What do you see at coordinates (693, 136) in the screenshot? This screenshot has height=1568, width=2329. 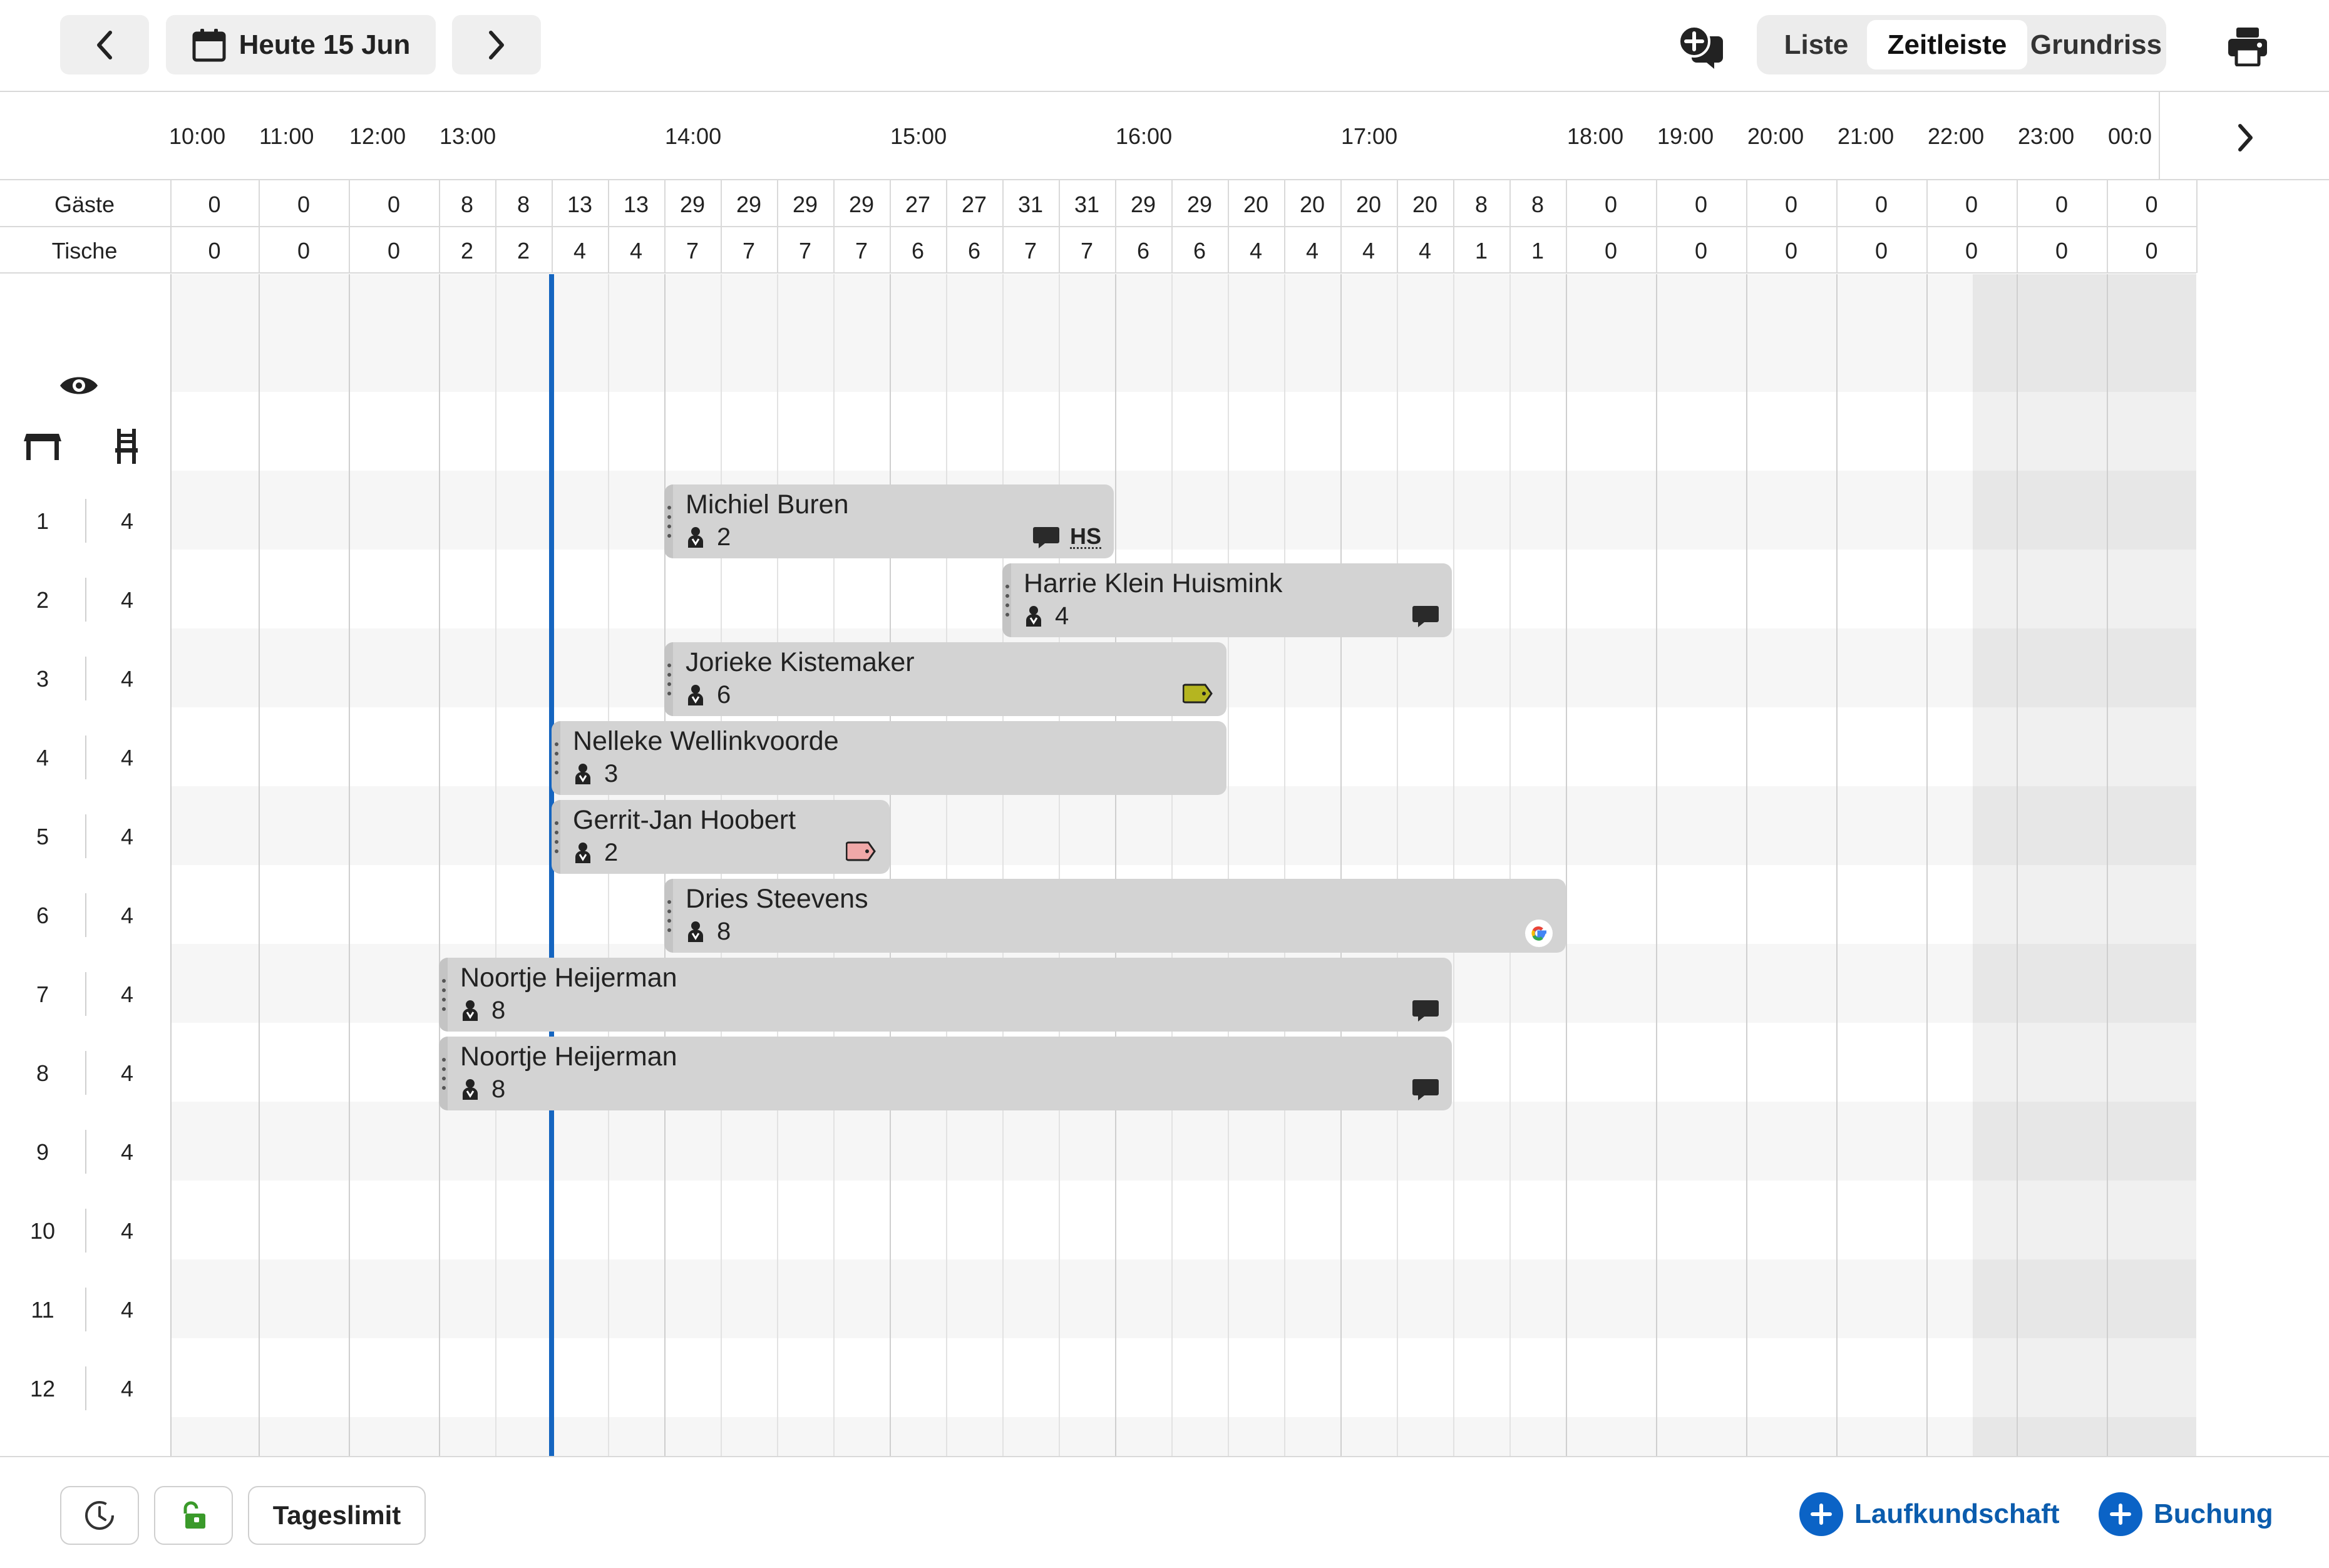 I see `hour-label: 14:00` at bounding box center [693, 136].